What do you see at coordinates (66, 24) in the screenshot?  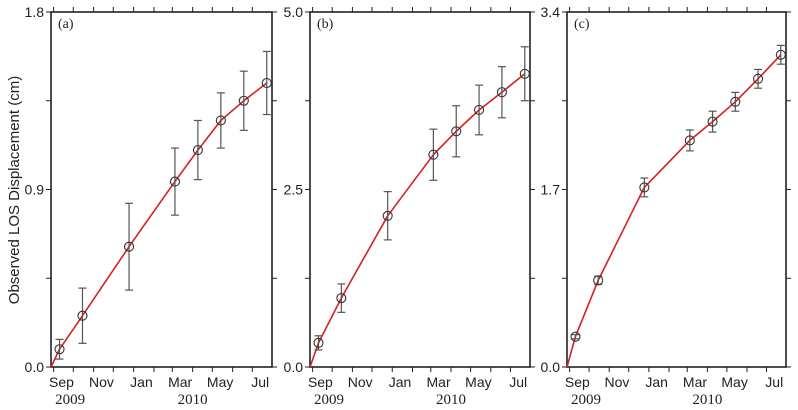 I see `panel-label: (a)` at bounding box center [66, 24].